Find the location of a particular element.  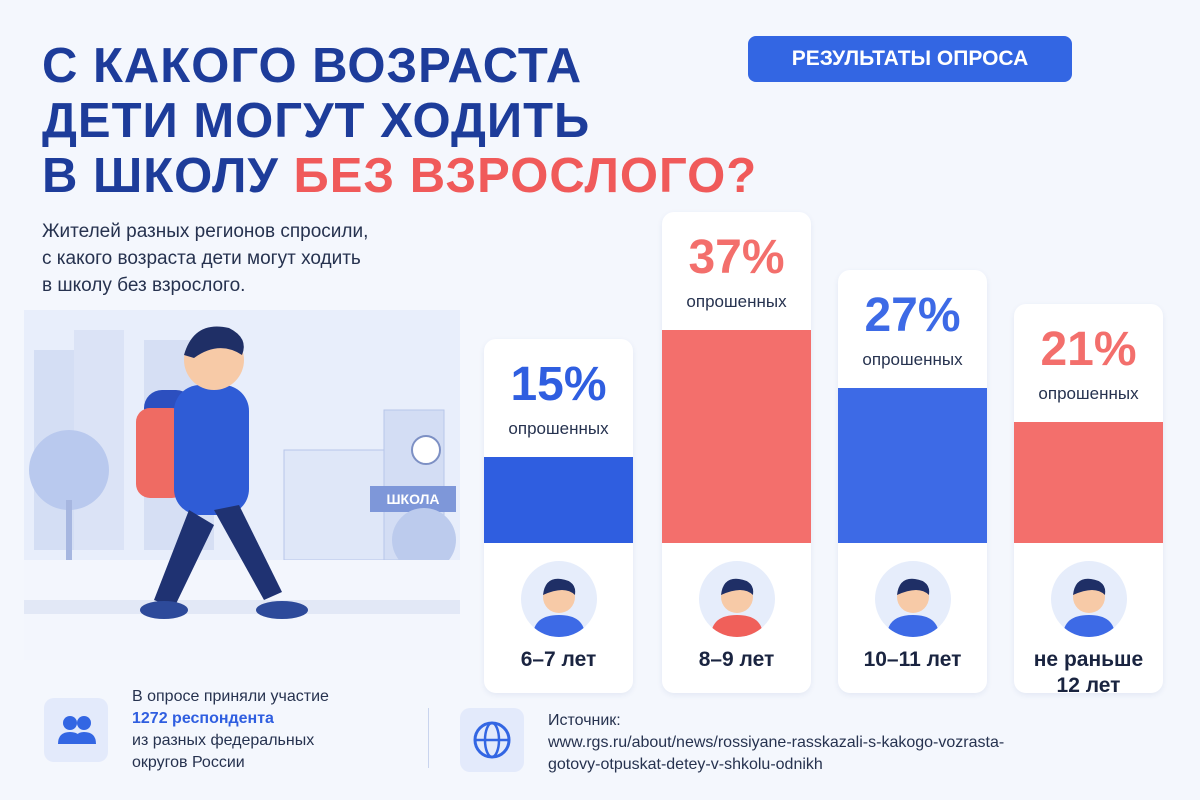

divider is located at coordinates (428, 738).